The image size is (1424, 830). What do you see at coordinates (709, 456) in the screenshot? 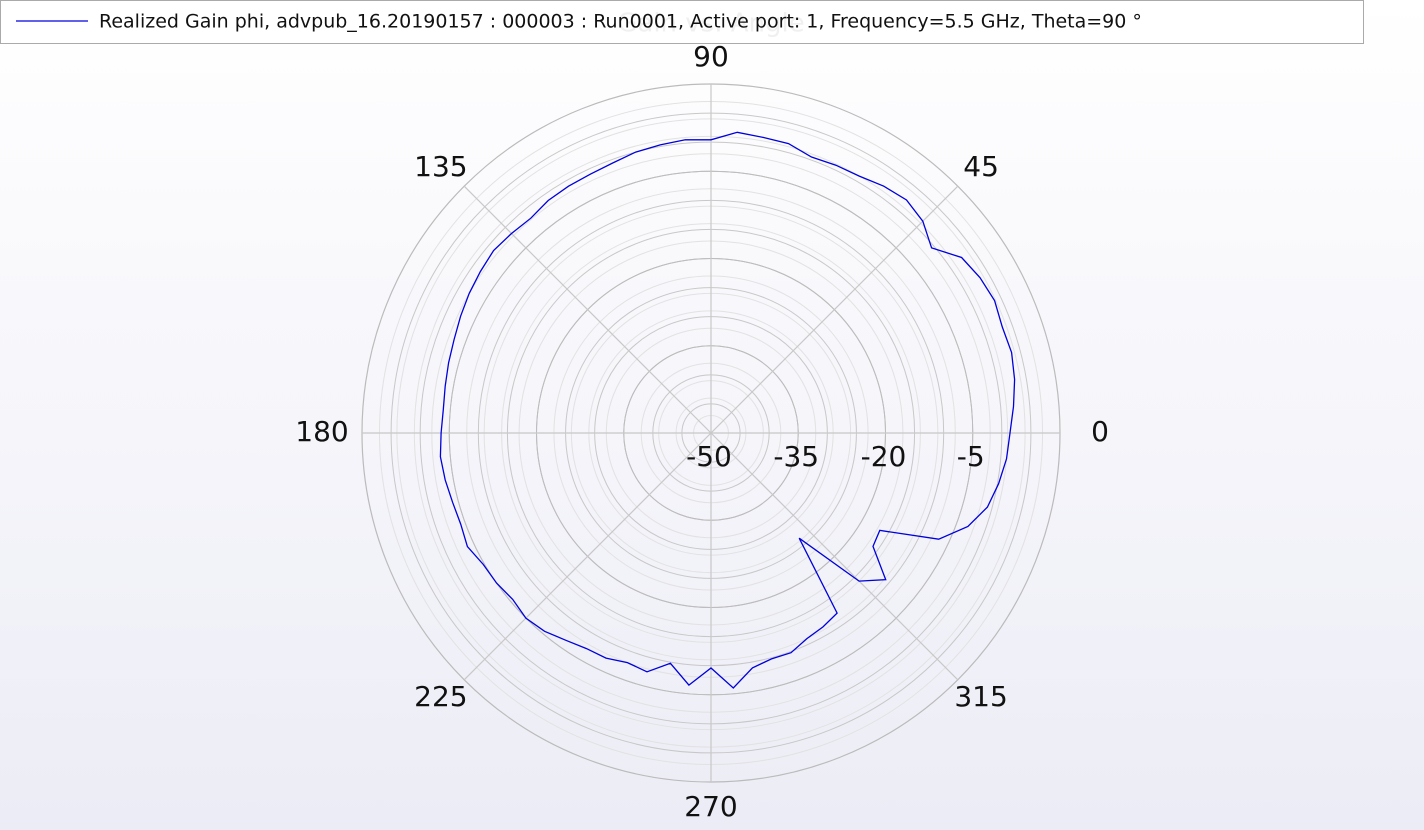
I see `r-tick-label: -50` at bounding box center [709, 456].